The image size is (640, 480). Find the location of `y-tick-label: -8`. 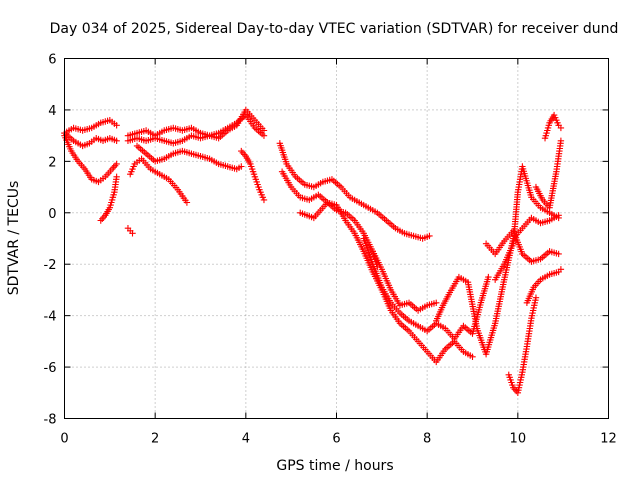

y-tick-label: -8 is located at coordinates (50, 420).